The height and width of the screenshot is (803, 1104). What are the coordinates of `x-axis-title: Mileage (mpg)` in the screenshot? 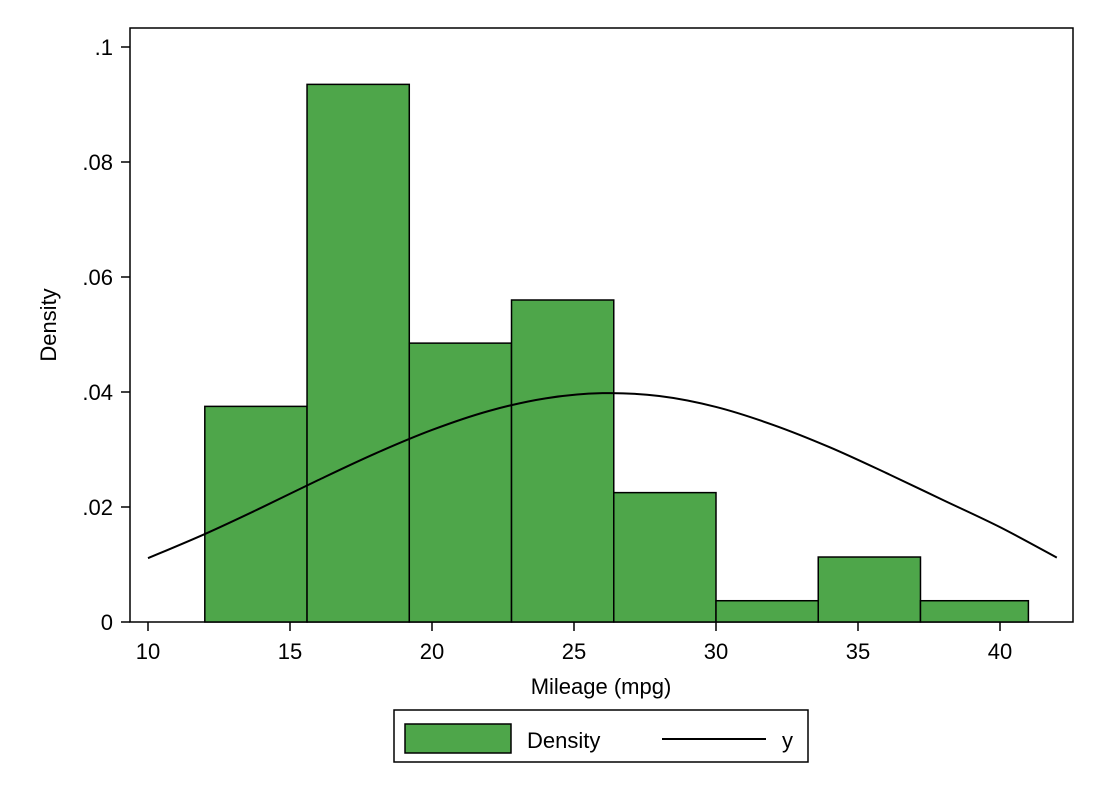 It's located at (601, 686).